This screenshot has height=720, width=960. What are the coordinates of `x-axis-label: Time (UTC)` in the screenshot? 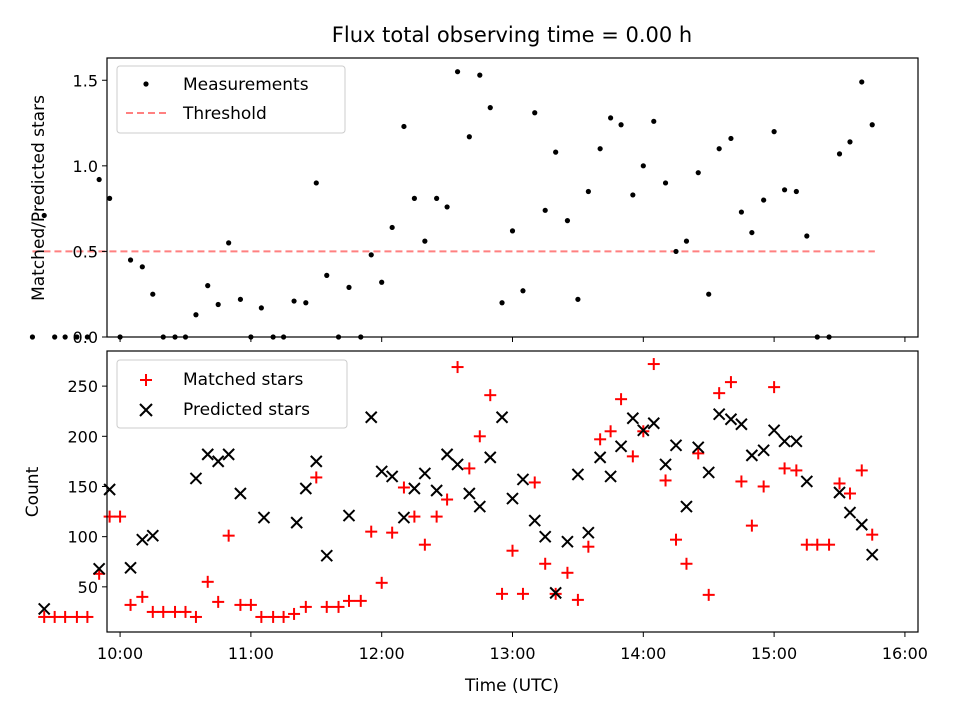 It's located at (511, 686).